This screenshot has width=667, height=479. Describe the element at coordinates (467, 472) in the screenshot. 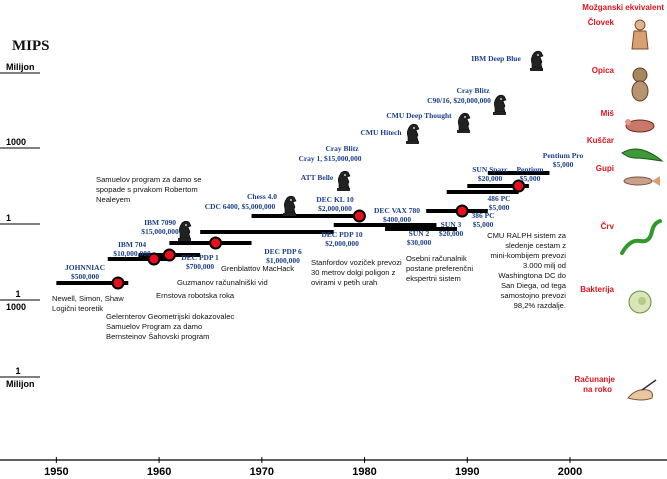

I see `x-tick-label: 1990` at that location.